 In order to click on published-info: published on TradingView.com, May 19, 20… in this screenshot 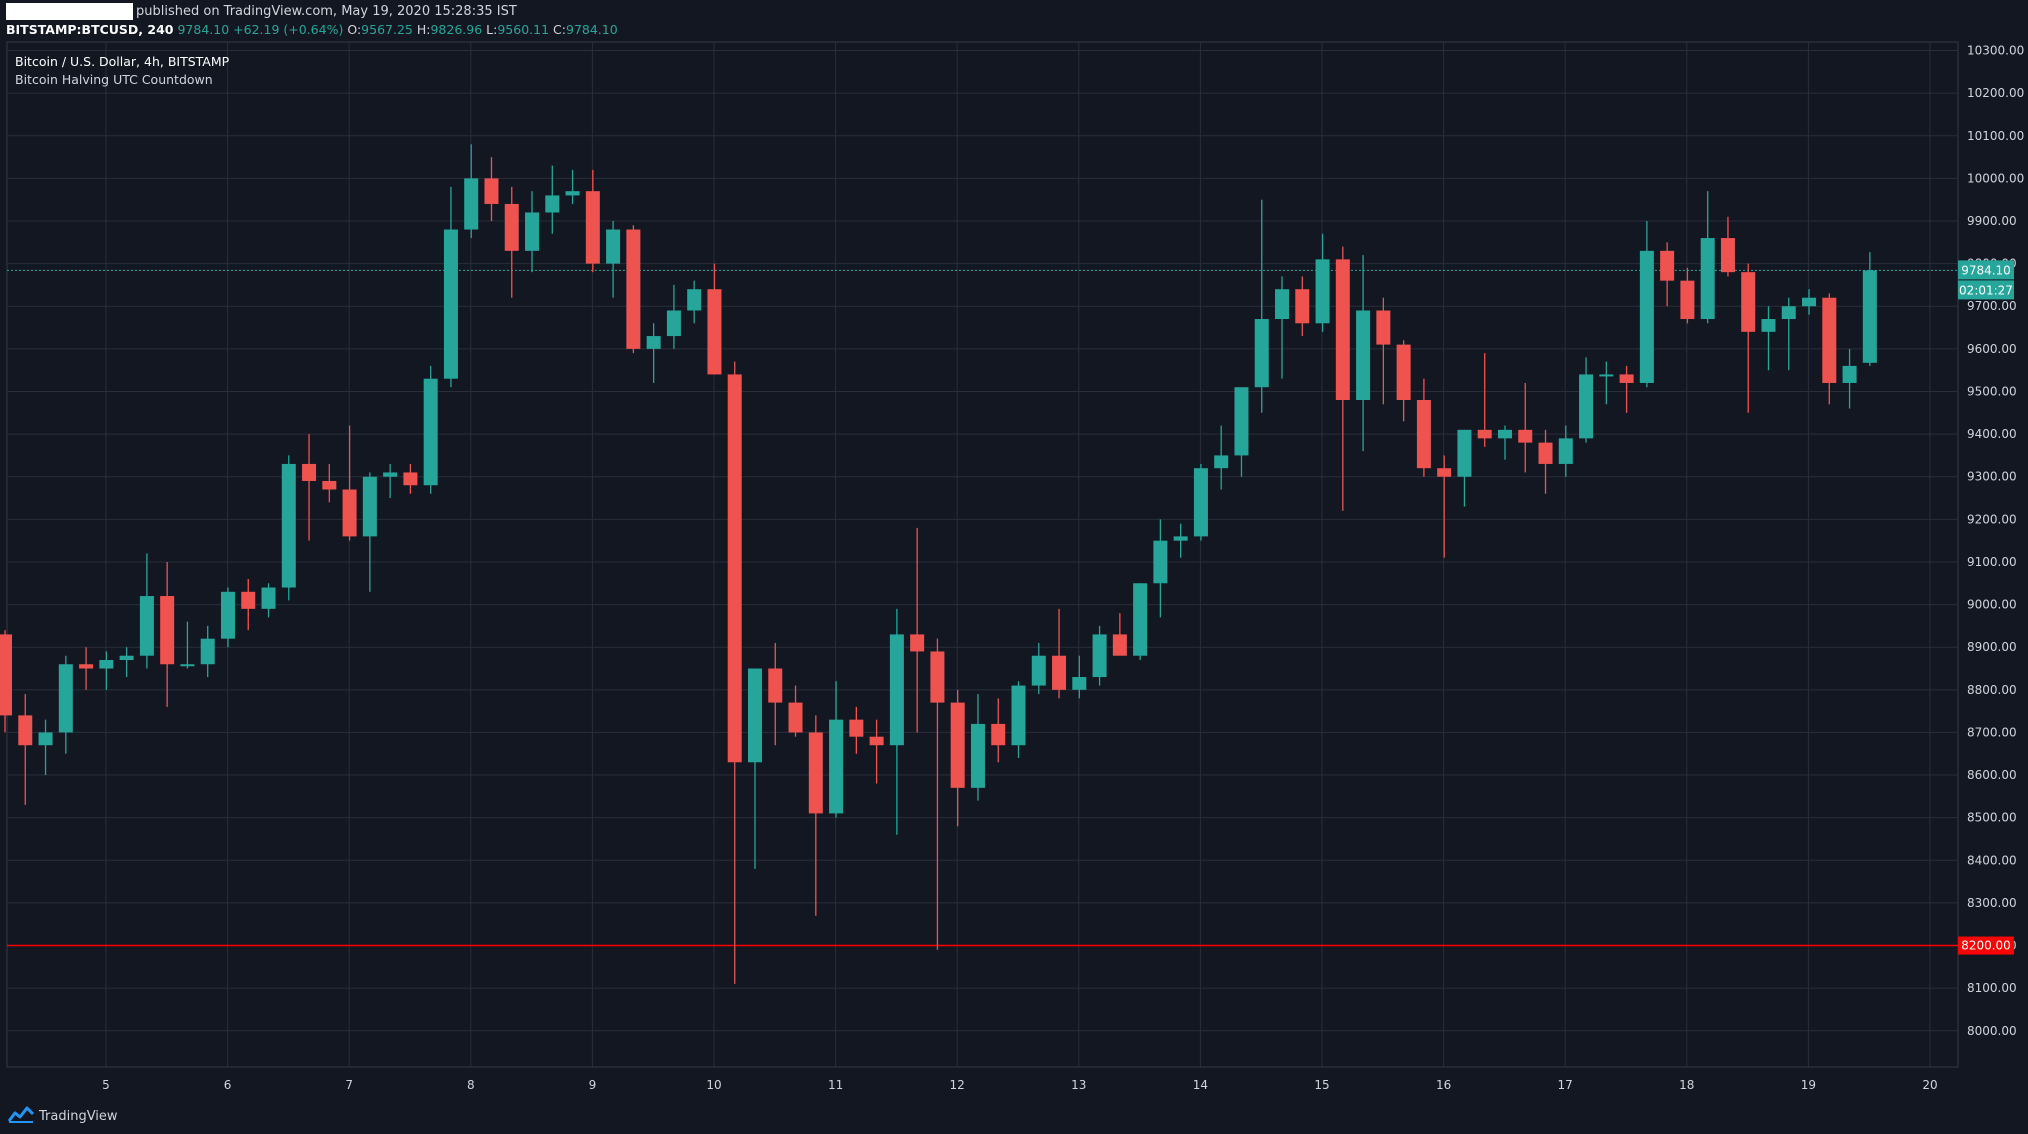, I will do `click(326, 11)`.